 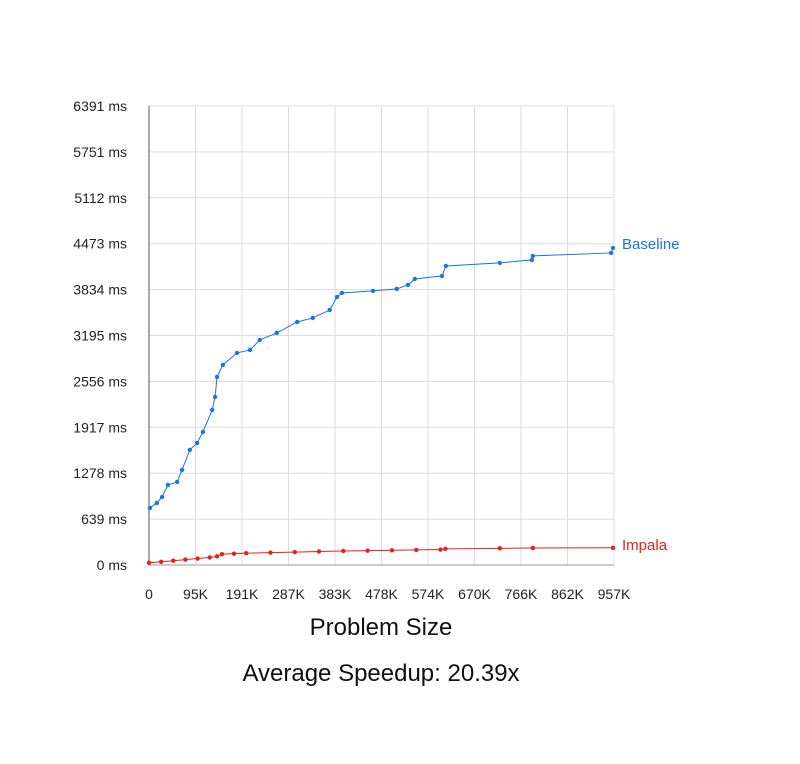 I want to click on x-tick-label: 957K, so click(x=614, y=594).